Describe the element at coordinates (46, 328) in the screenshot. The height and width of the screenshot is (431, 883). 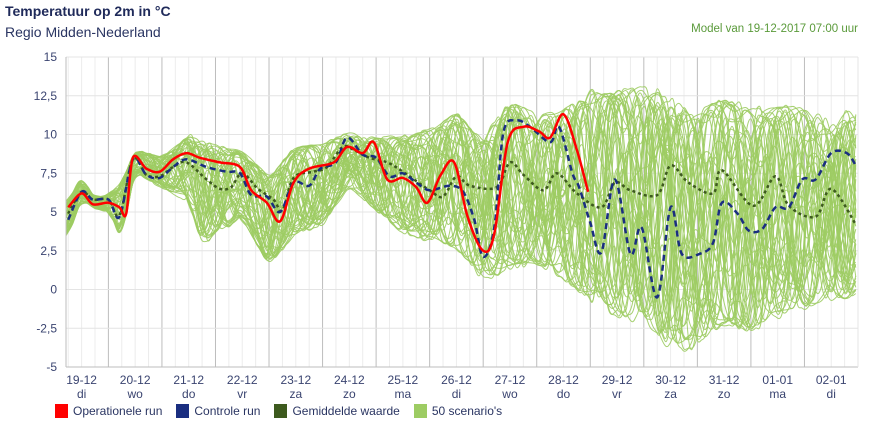
I see `y-tick-label: -2,5` at that location.